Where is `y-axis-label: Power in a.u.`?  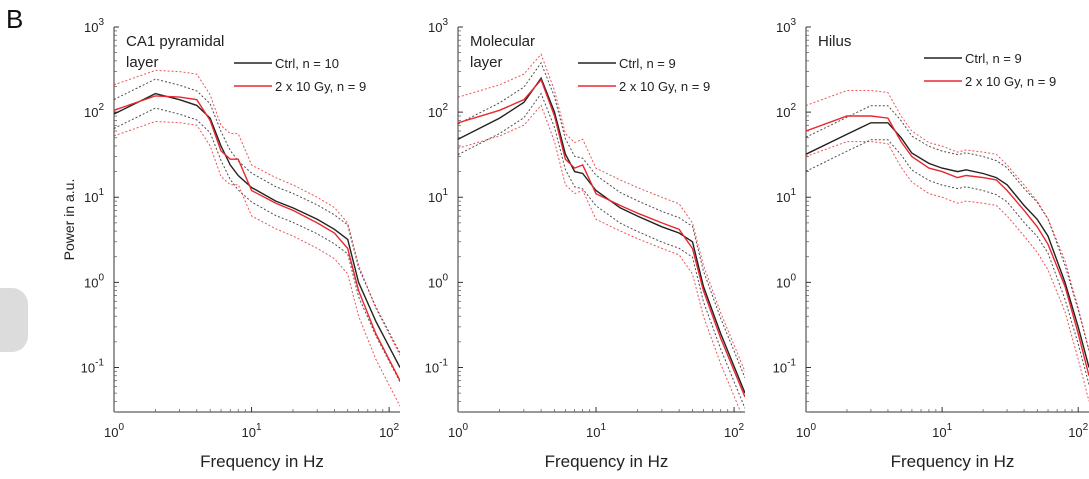 y-axis-label: Power in a.u. is located at coordinates (69, 220).